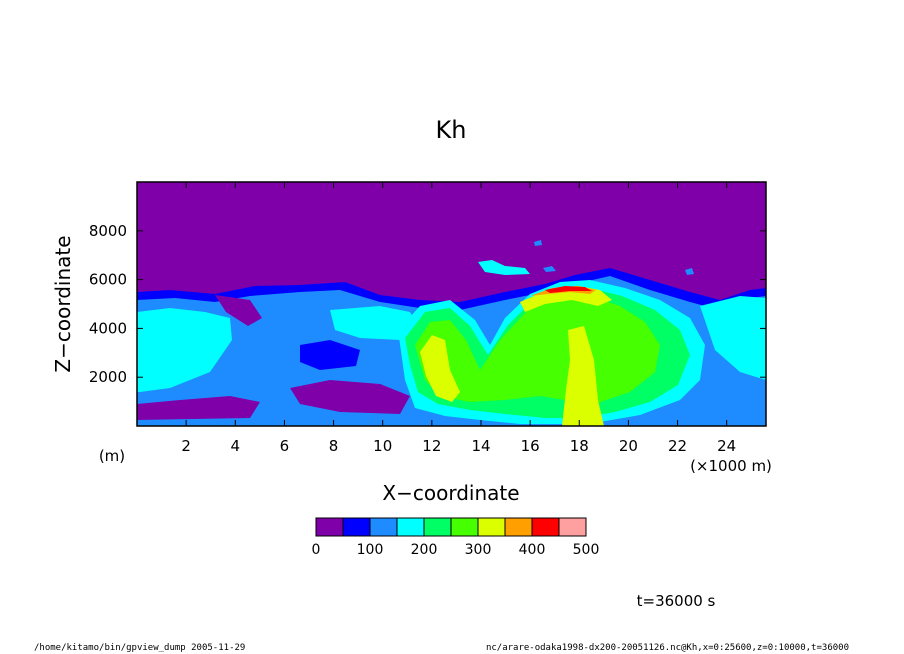 This screenshot has height=654, width=904. What do you see at coordinates (731, 466) in the screenshot?
I see `x-unit-label: (×1000 m)` at bounding box center [731, 466].